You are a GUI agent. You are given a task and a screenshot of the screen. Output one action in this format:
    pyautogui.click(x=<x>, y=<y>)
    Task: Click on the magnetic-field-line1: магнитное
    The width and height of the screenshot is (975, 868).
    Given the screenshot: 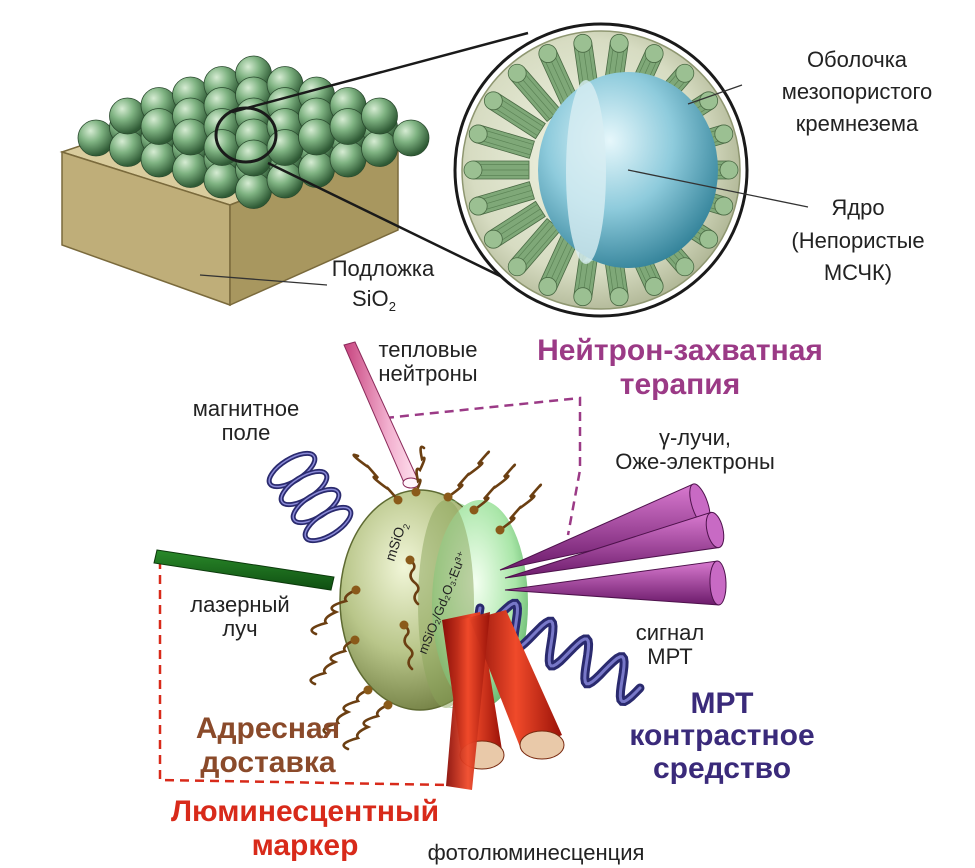 What is the action you would take?
    pyautogui.click(x=246, y=408)
    